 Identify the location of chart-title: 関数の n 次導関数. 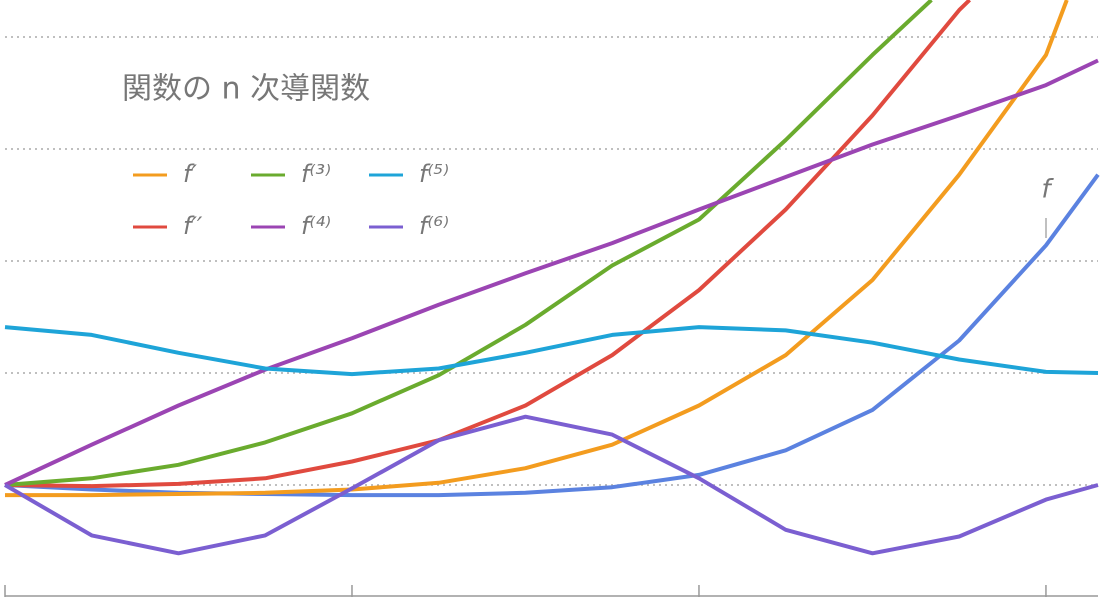
(246, 89).